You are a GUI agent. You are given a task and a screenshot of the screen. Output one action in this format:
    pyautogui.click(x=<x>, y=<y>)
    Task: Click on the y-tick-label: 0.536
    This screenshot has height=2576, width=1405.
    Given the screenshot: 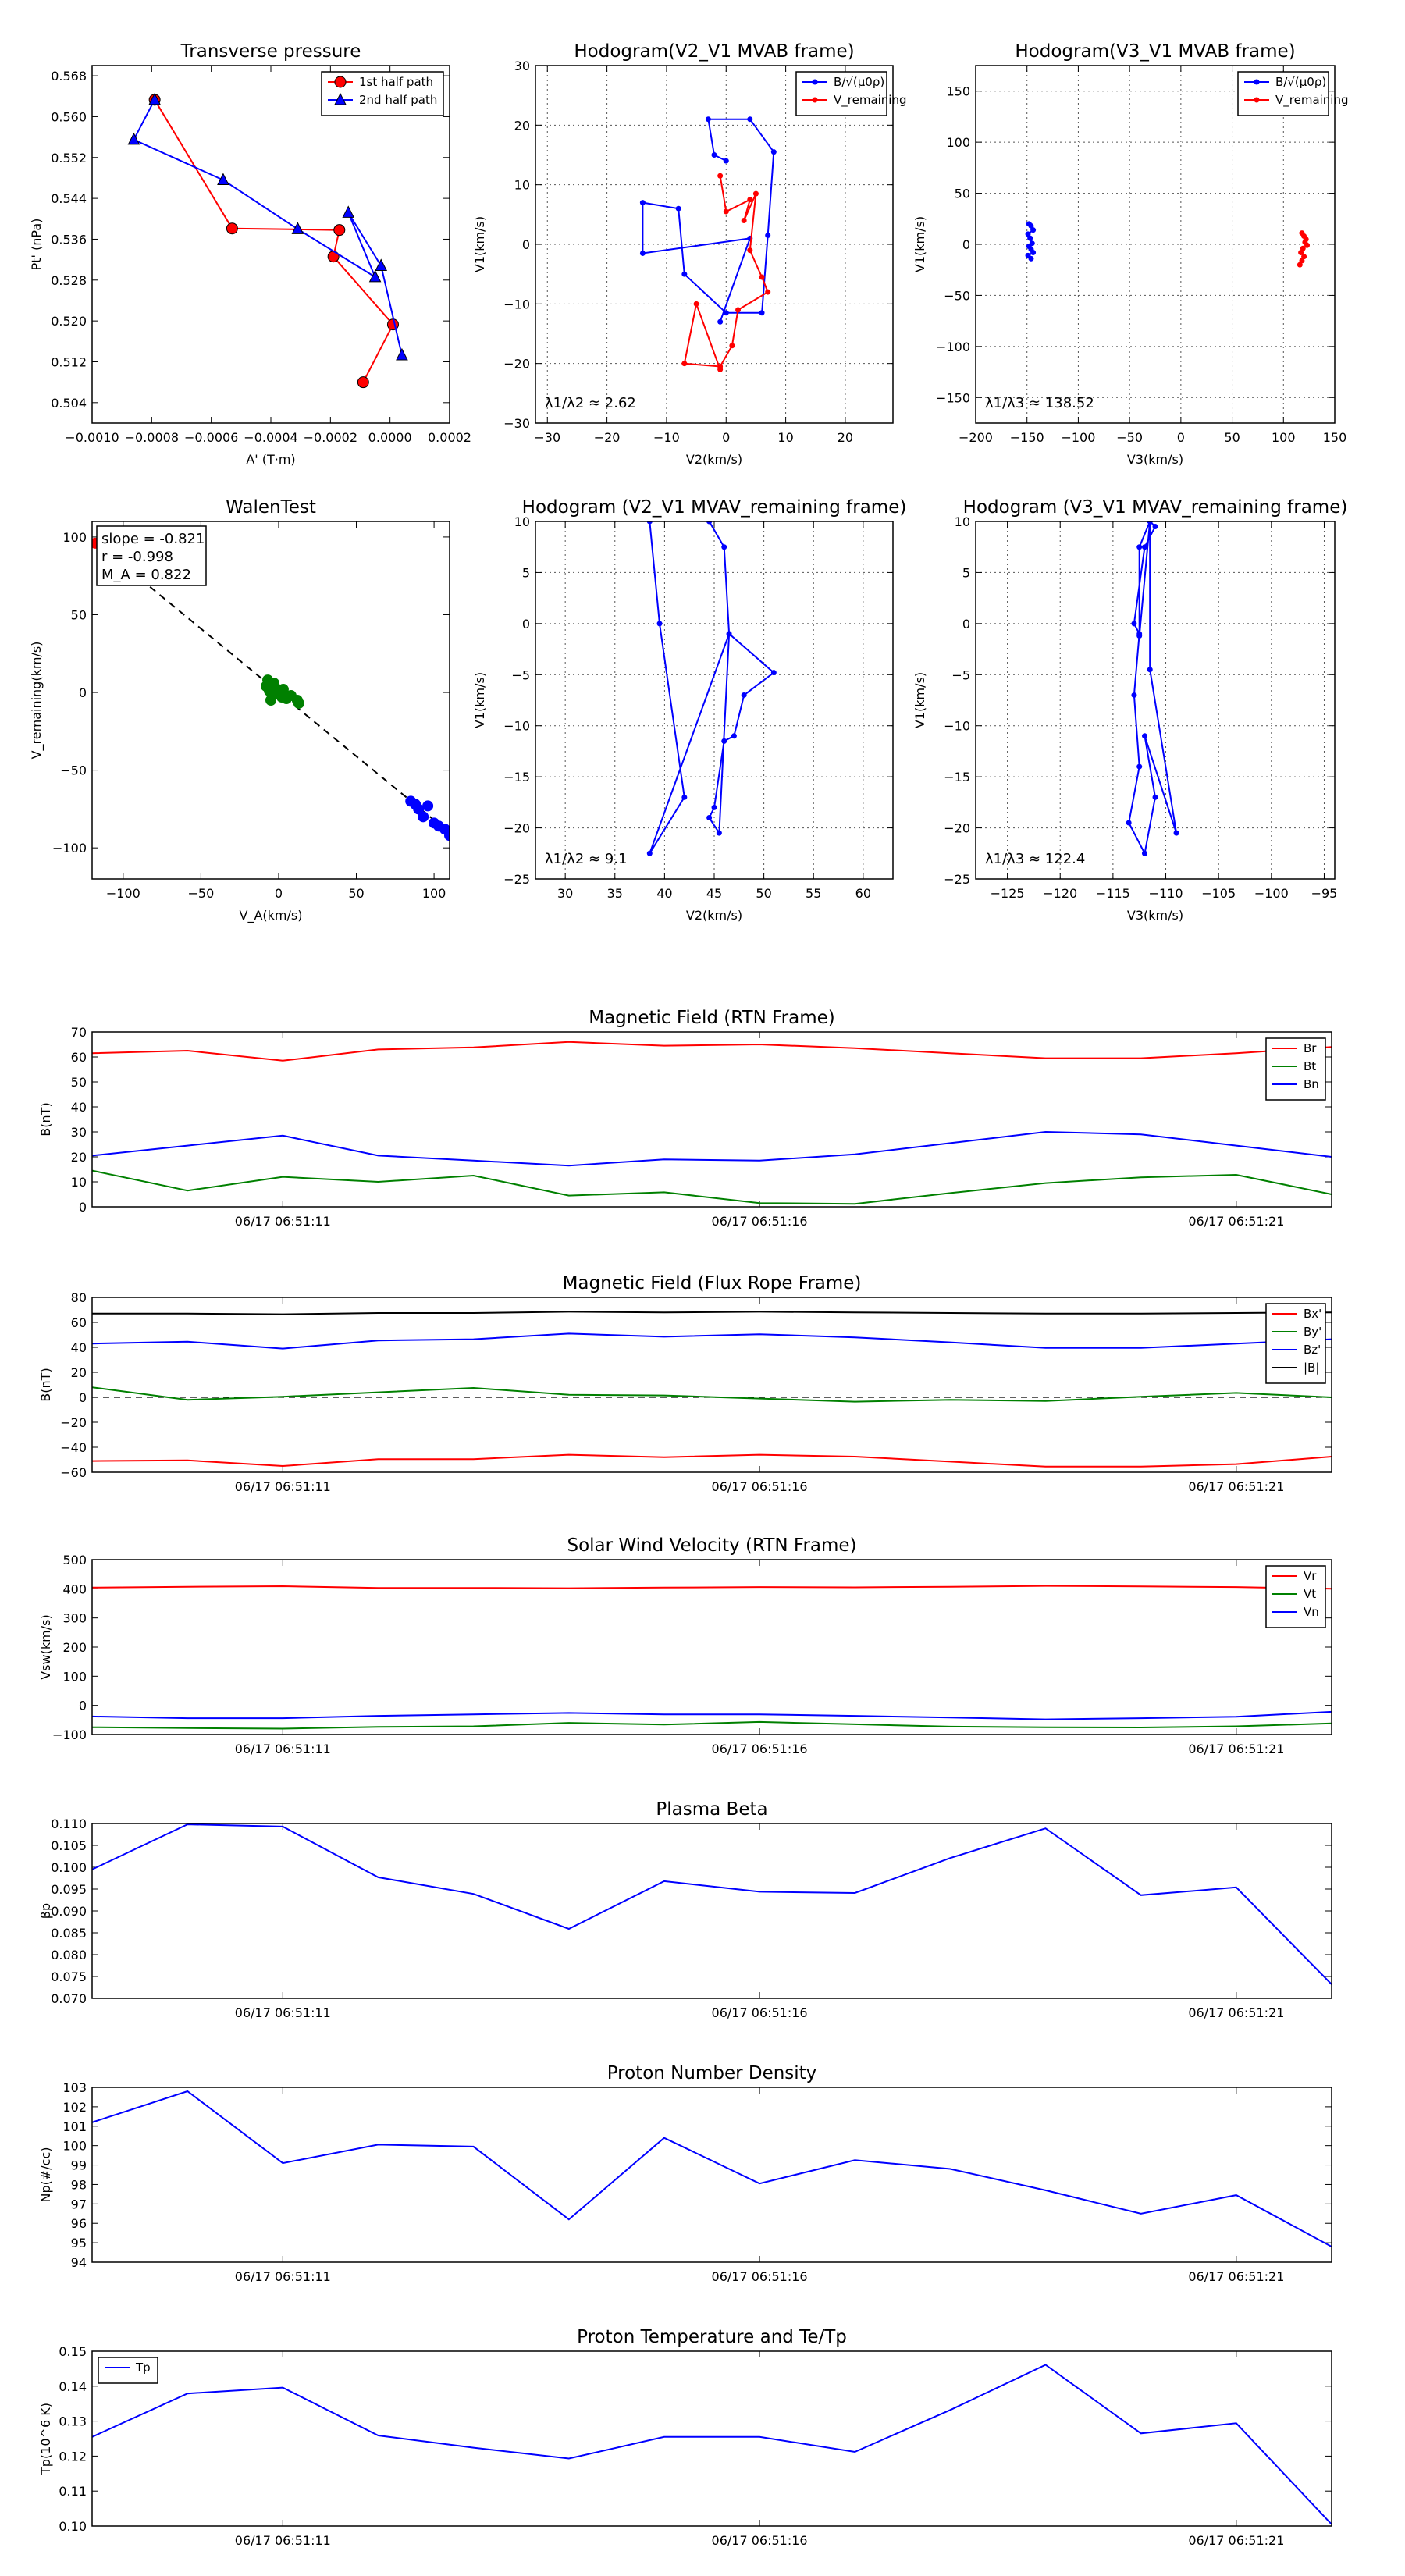 What is the action you would take?
    pyautogui.click(x=69, y=240)
    